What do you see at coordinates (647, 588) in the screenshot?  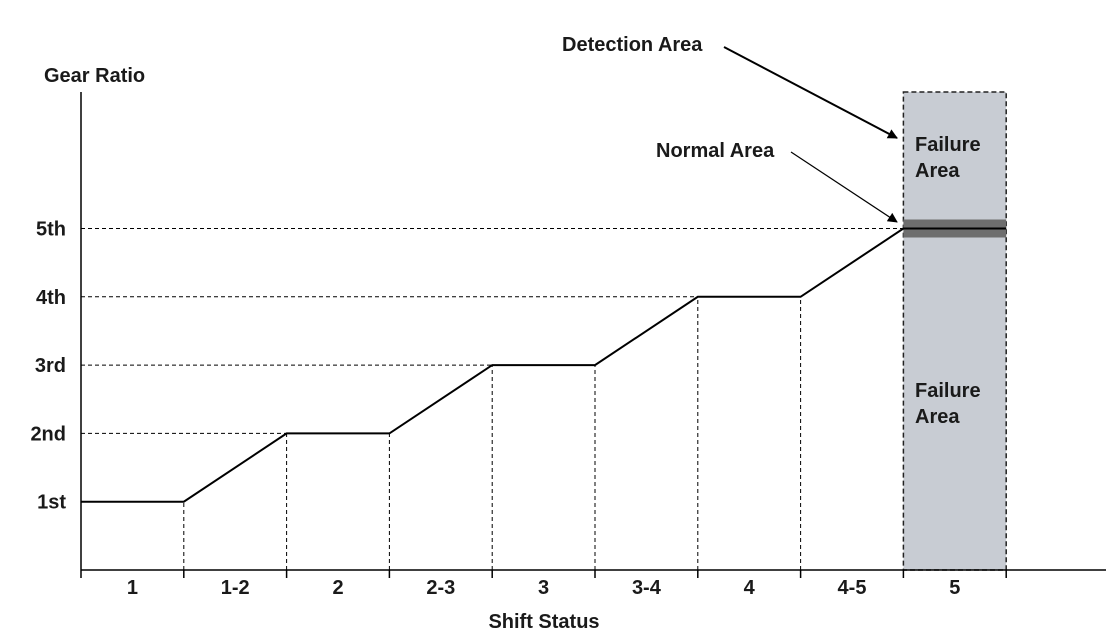 I see `x-tick-label: 3-4` at bounding box center [647, 588].